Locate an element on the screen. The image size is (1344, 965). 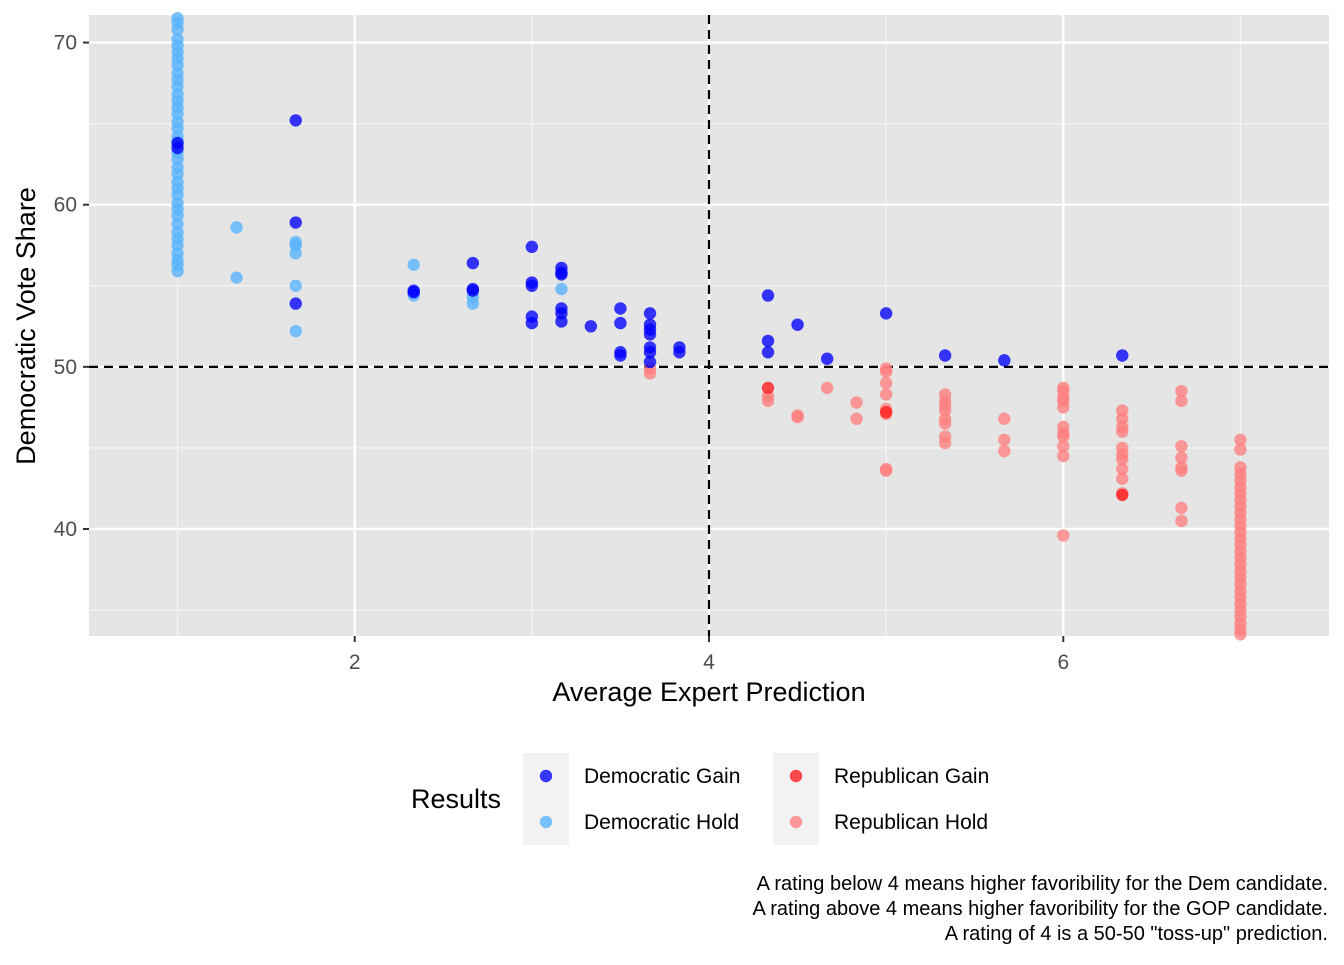
x-tick-label: 4 is located at coordinates (709, 662).